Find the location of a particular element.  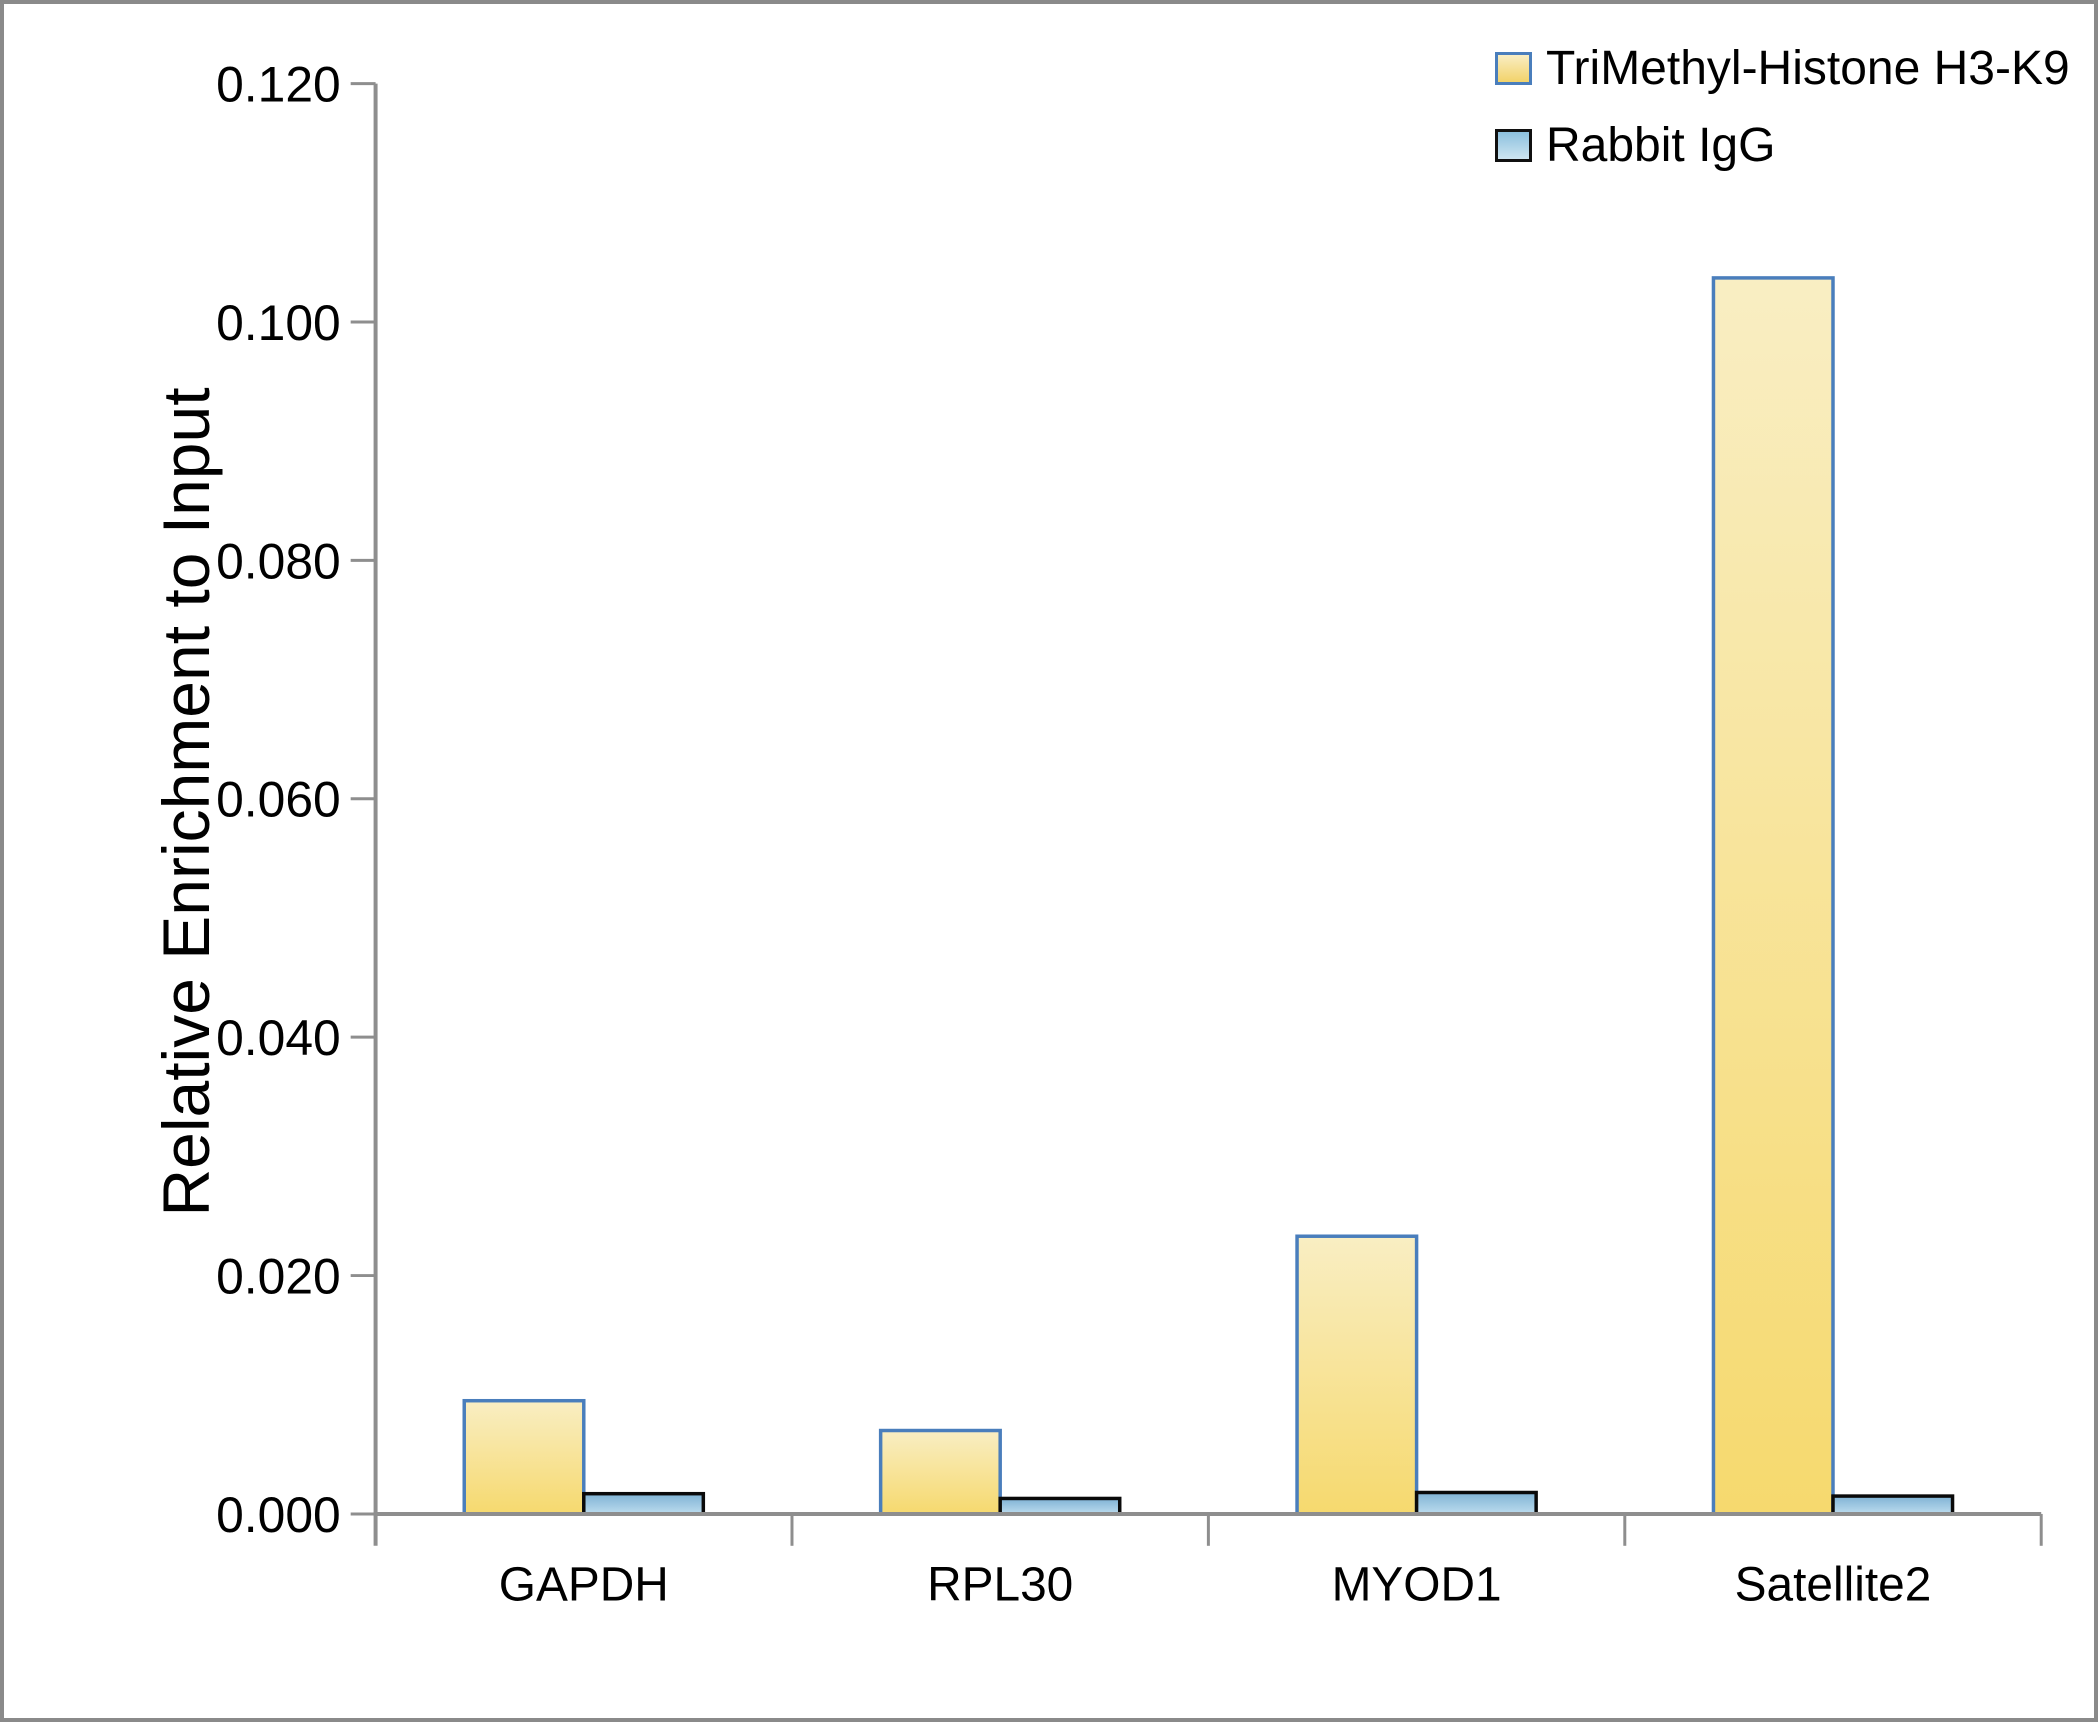

bar-trimethyl-histone-h3-k9-rpl30 is located at coordinates (940, 1472).